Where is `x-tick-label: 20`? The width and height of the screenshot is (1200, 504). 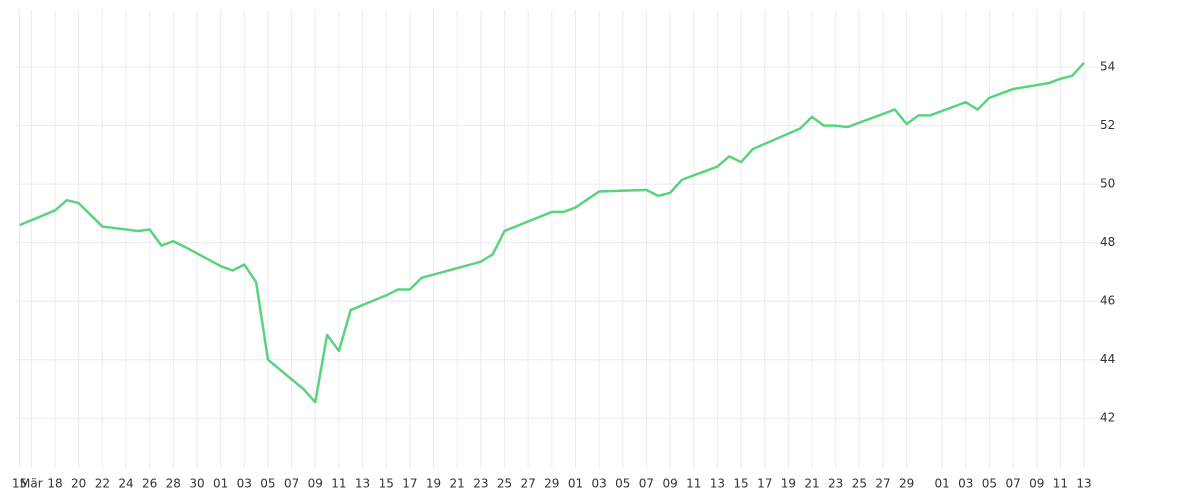
x-tick-label: 20 is located at coordinates (78, 484).